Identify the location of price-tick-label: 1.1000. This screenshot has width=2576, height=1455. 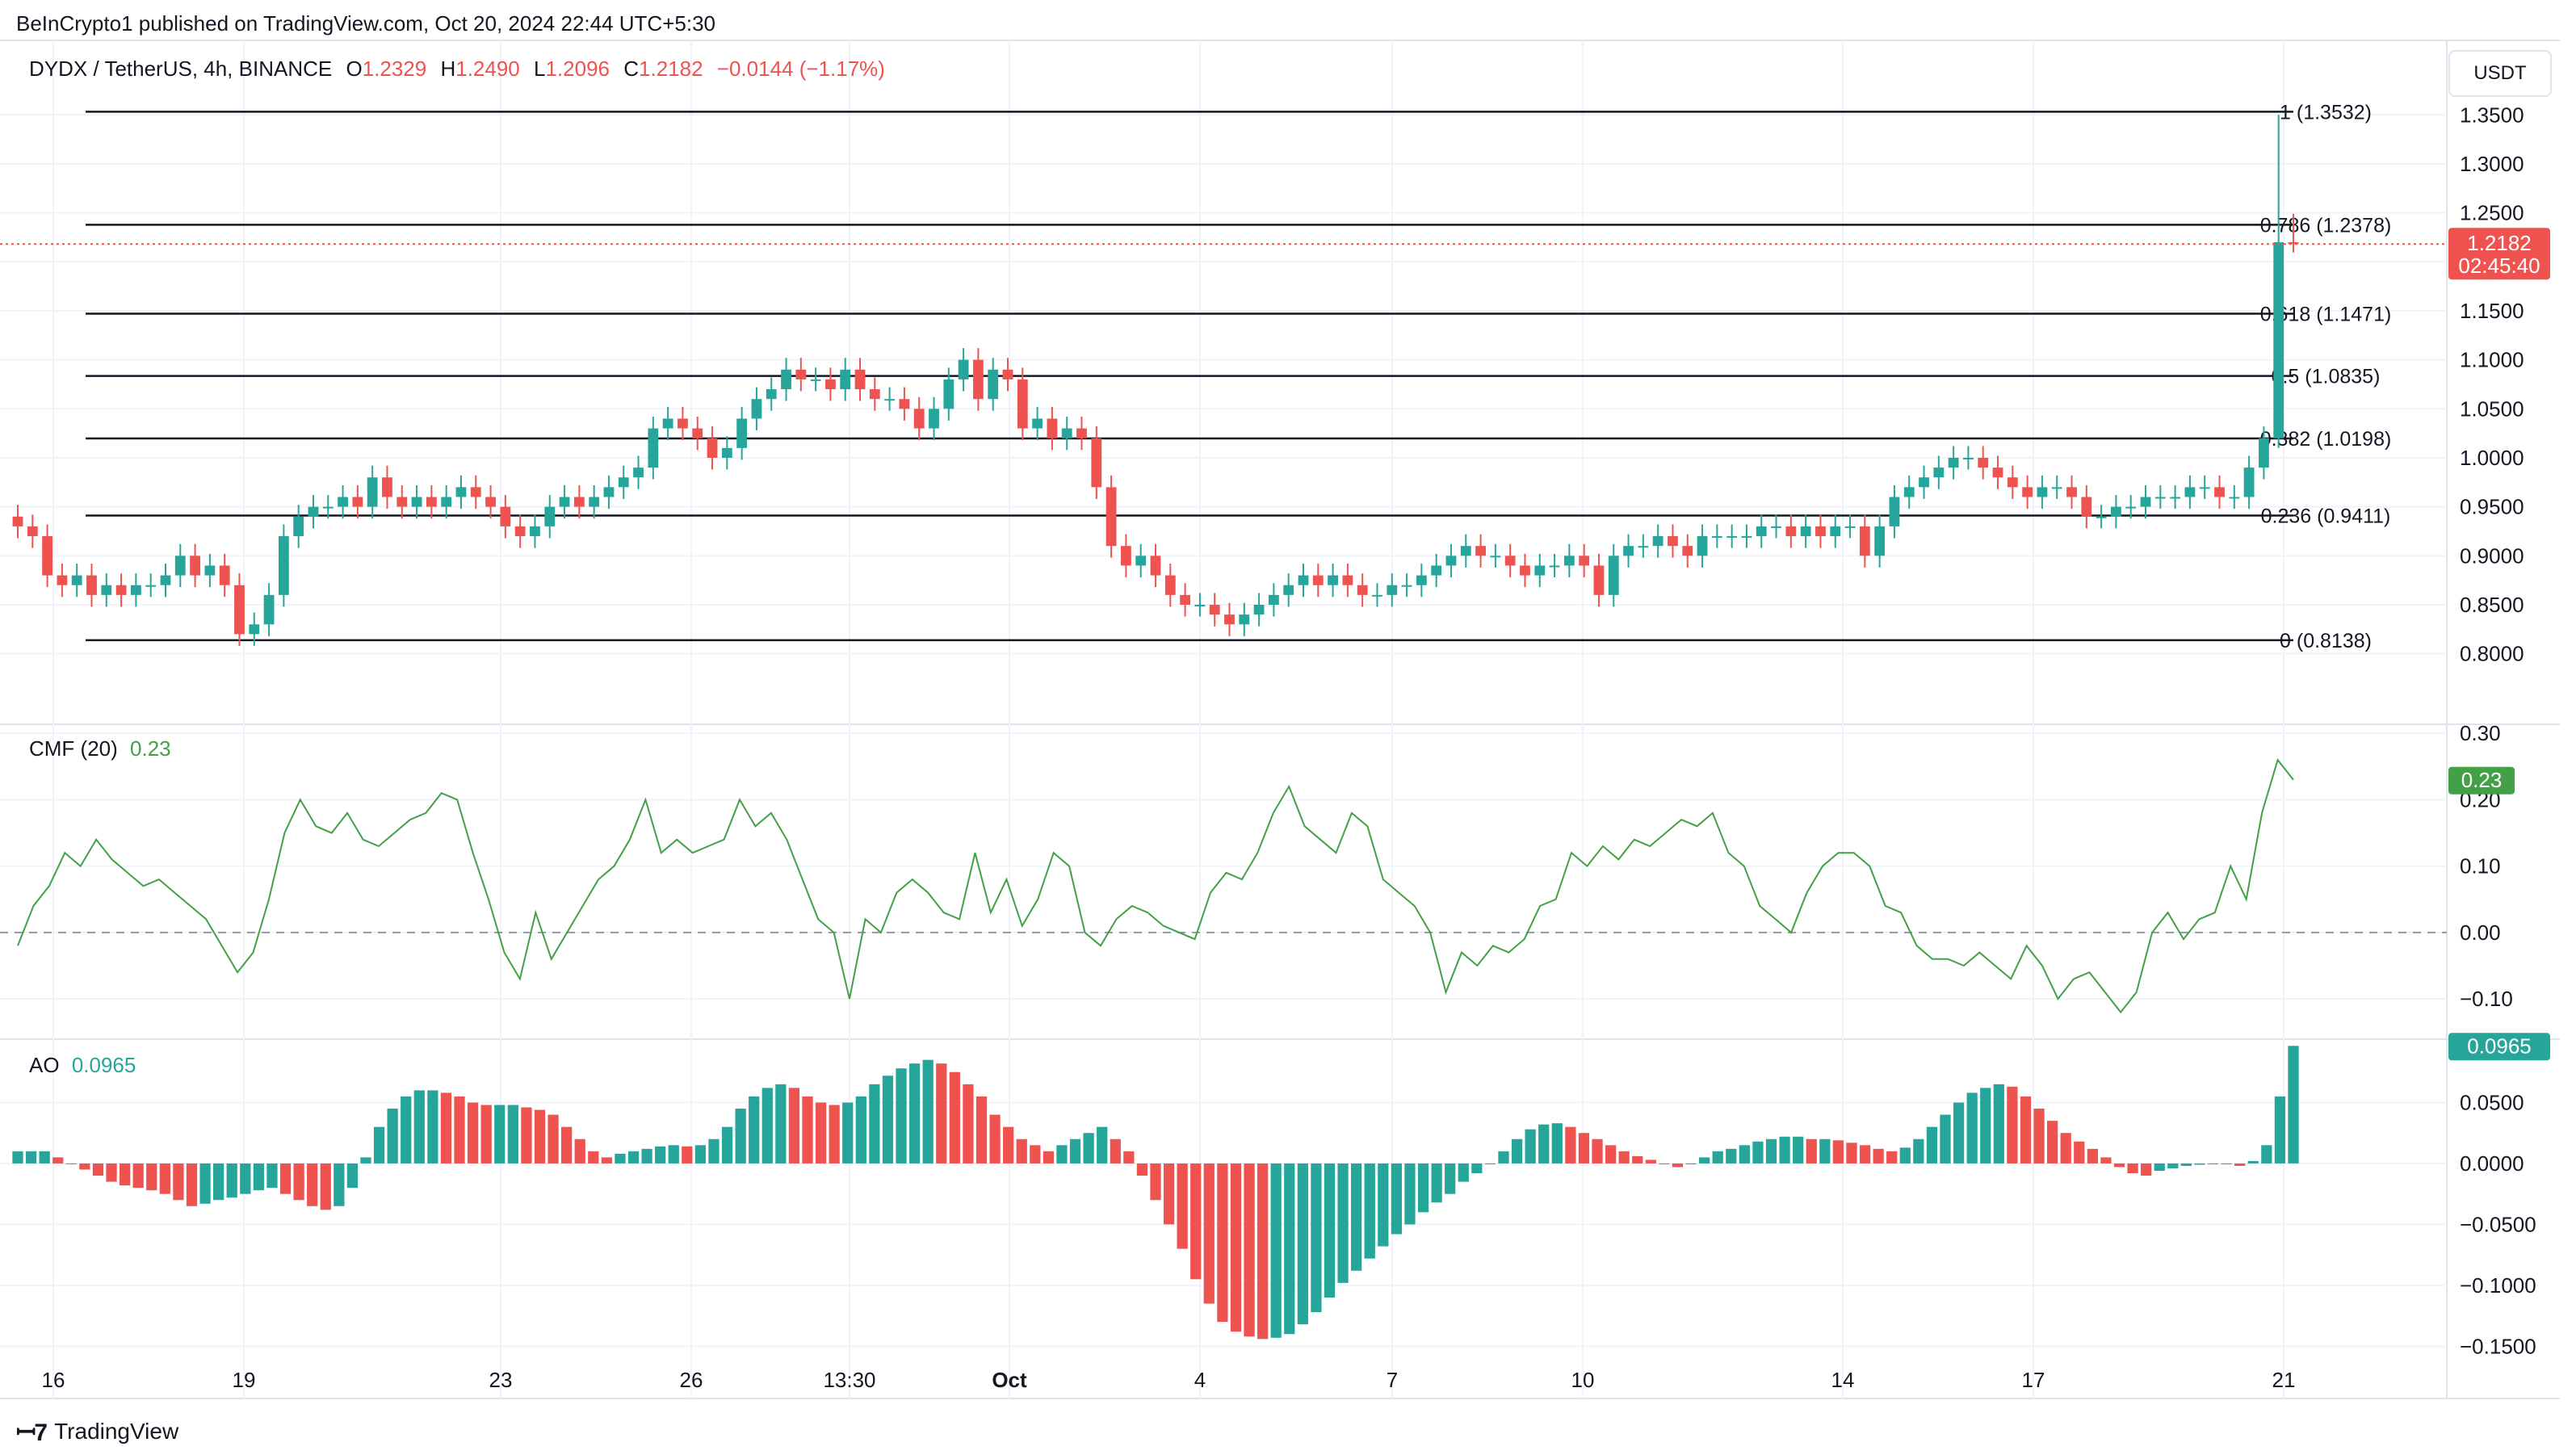
(2492, 360).